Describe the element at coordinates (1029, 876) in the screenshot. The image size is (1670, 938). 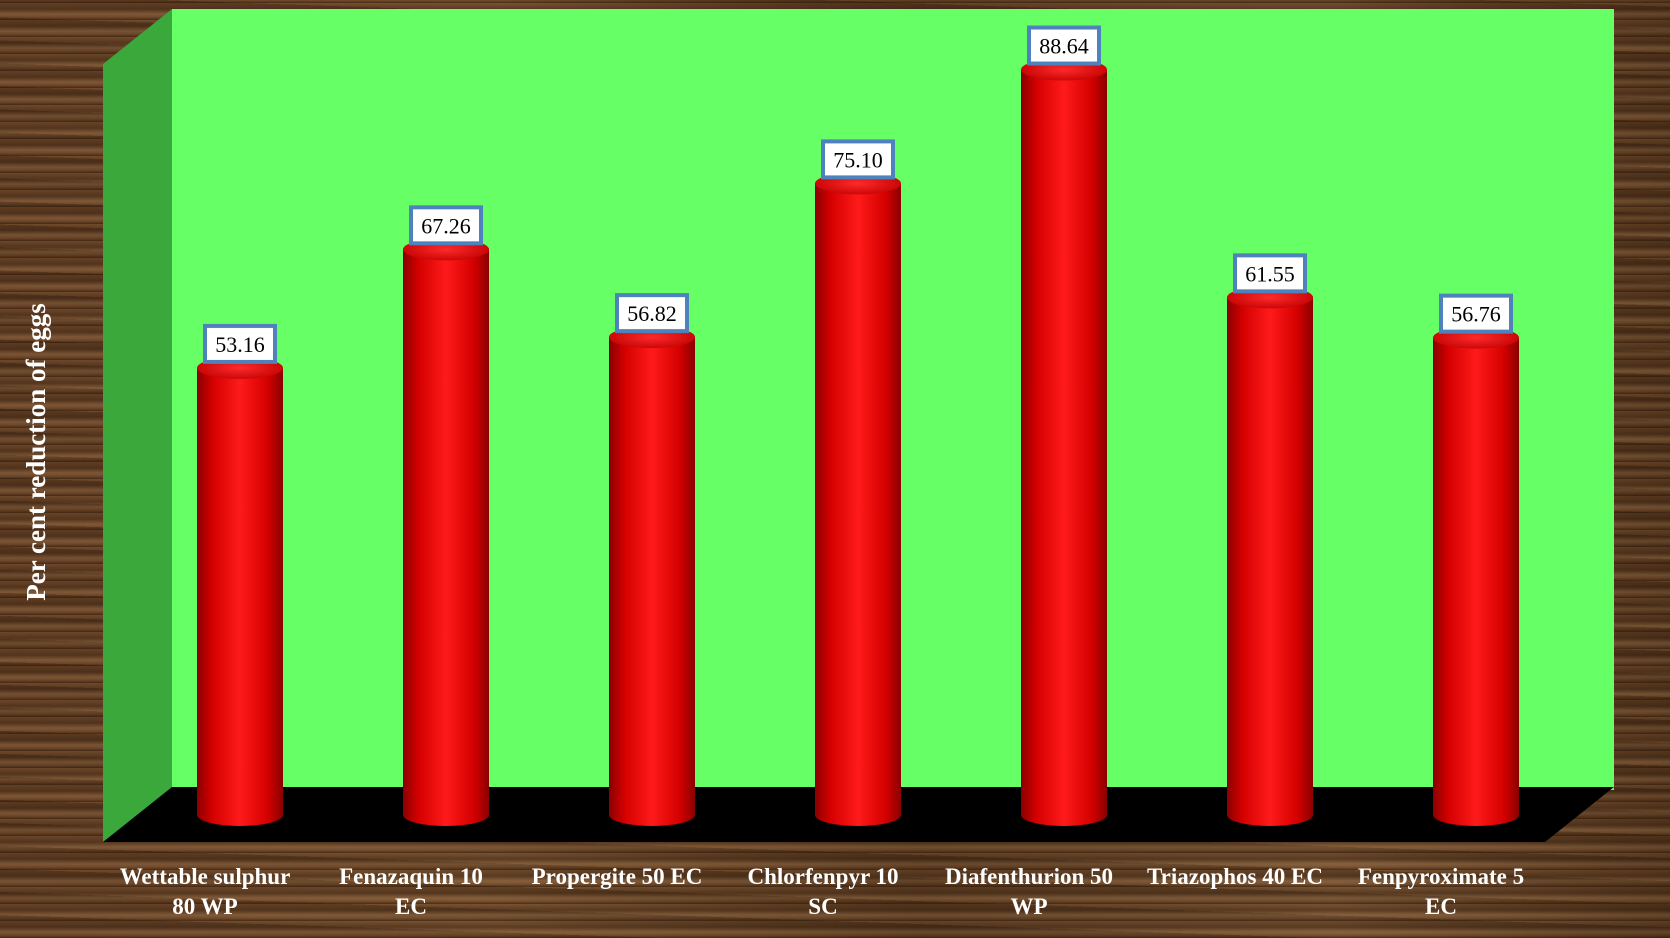
I see `category-label-line: Diafenthurion 50` at that location.